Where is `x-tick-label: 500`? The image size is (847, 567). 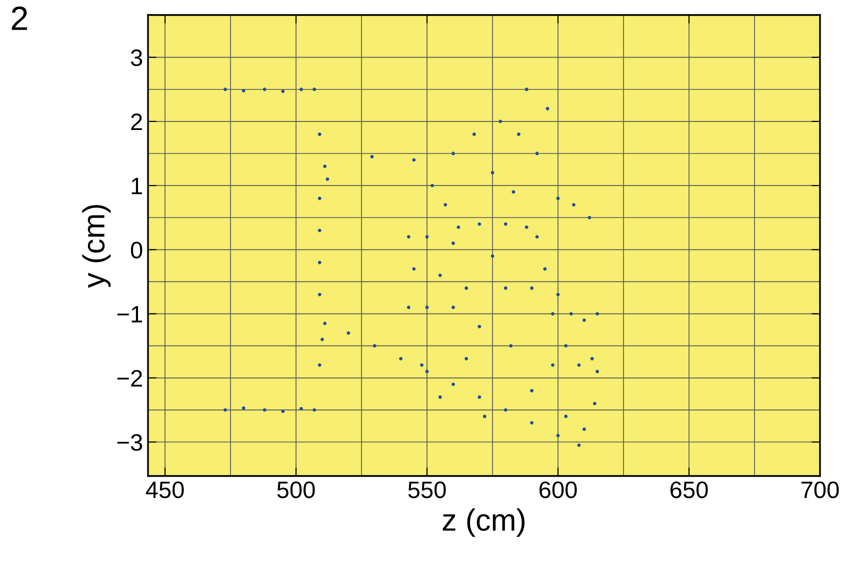
x-tick-label: 500 is located at coordinates (296, 489).